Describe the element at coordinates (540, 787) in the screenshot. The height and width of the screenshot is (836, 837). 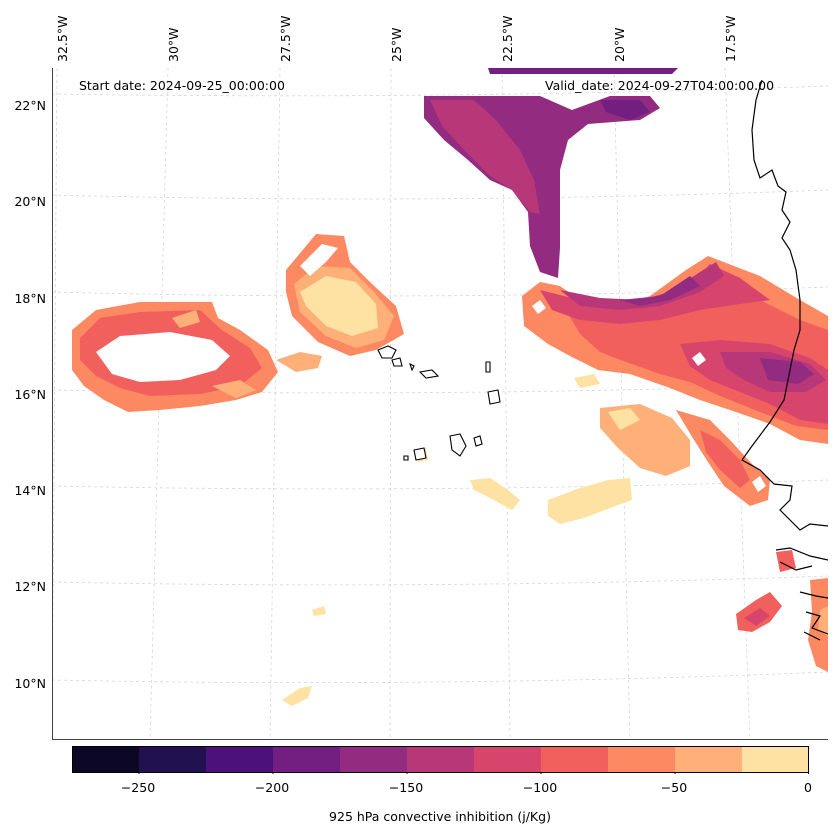
I see `colorbar-tick-label: −100` at that location.